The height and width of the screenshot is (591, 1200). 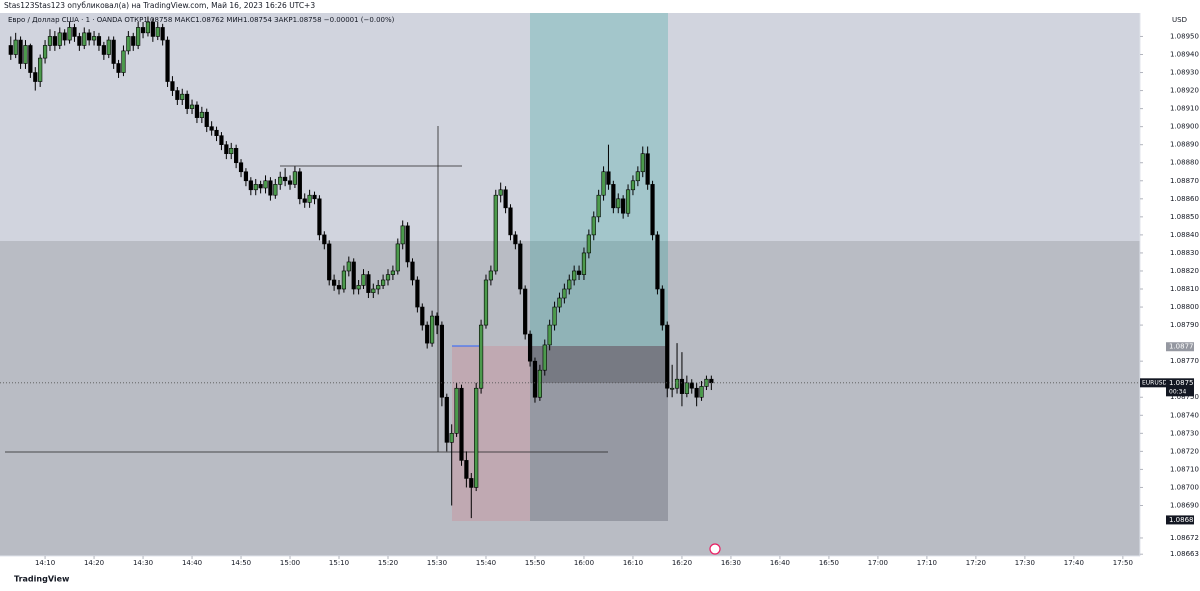 I want to click on x-tick-label: 17:30, so click(x=1025, y=563).